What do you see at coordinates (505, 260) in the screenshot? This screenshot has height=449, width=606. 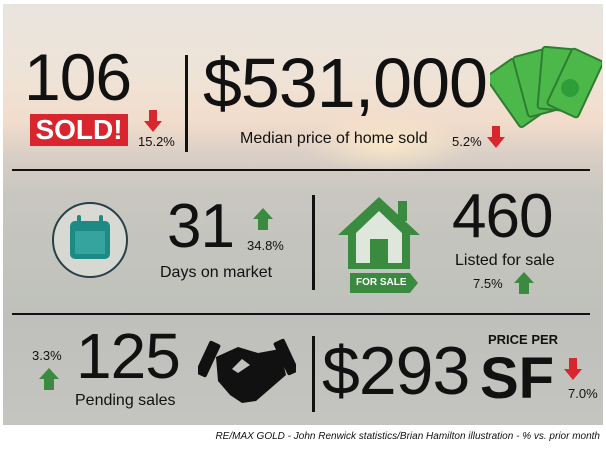 I see `listed-label: Listed for sale` at bounding box center [505, 260].